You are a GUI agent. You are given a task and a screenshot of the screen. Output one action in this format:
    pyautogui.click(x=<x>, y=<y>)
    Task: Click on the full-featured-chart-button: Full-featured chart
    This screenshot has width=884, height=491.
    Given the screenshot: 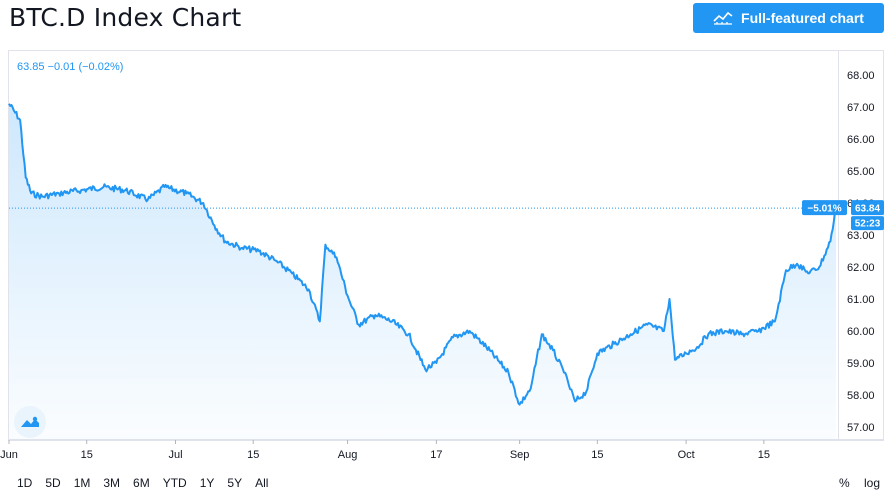 What is the action you would take?
    pyautogui.click(x=788, y=18)
    